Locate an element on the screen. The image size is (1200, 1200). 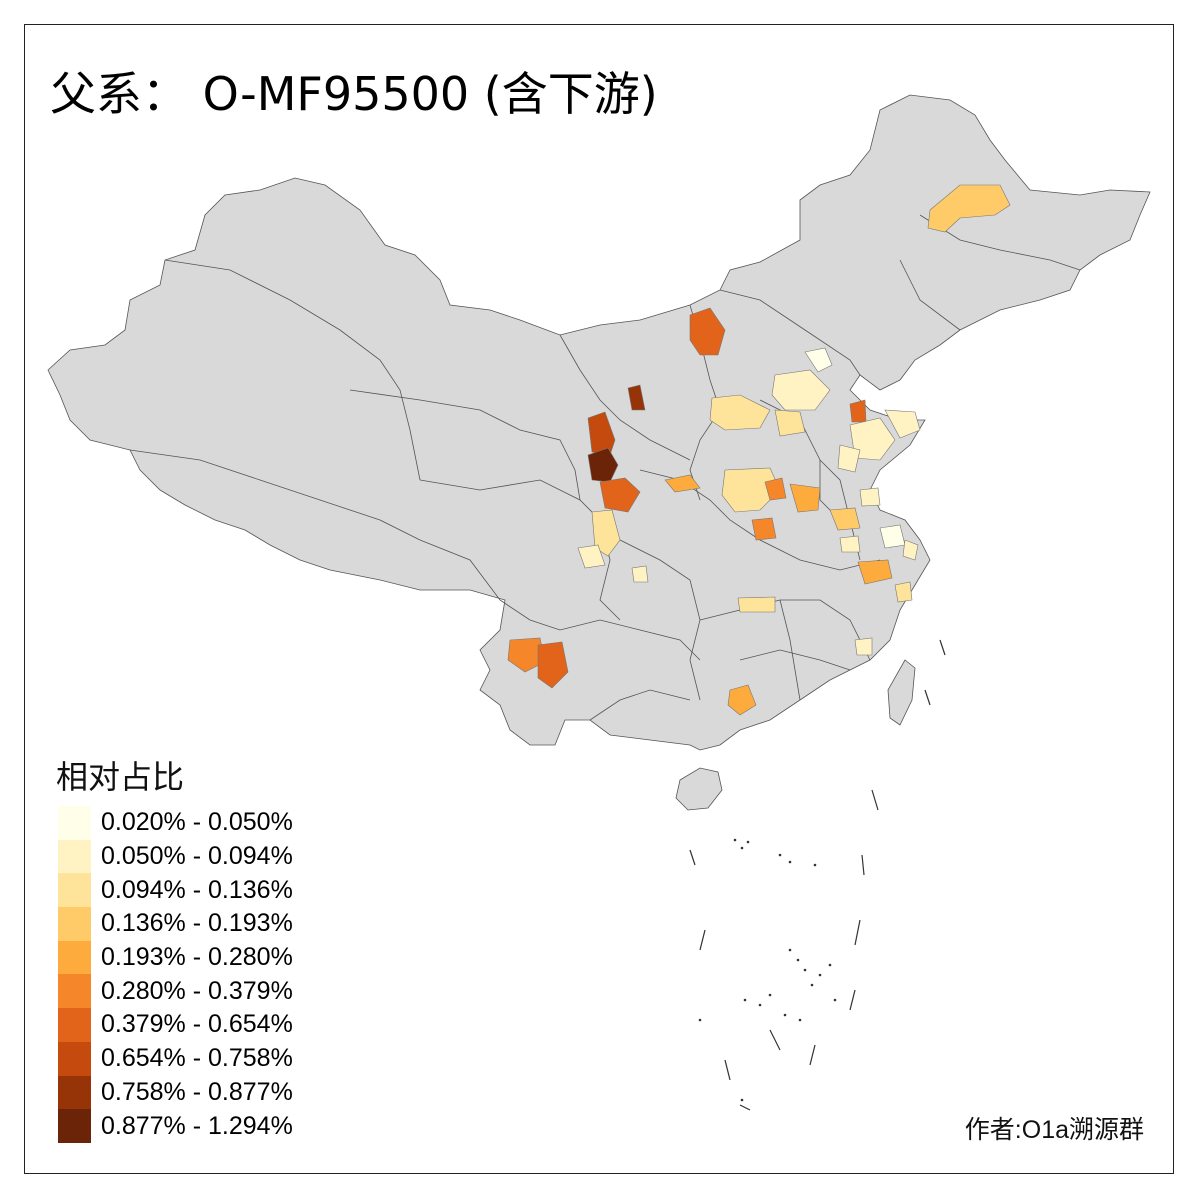
region-sichuan-north is located at coordinates (606, 533).